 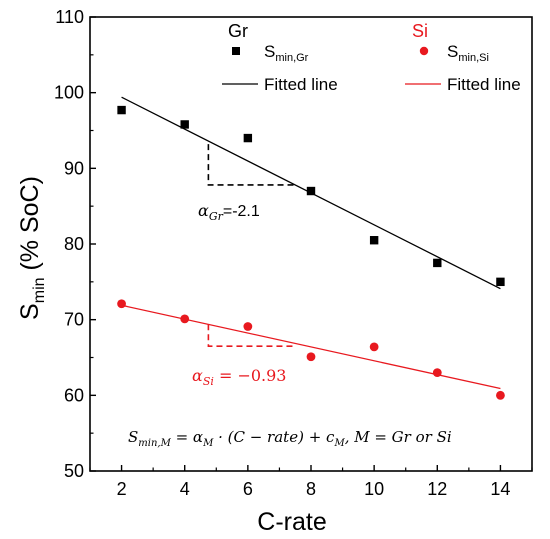 I want to click on slope-label-si-sub: Si, so click(x=208, y=381).